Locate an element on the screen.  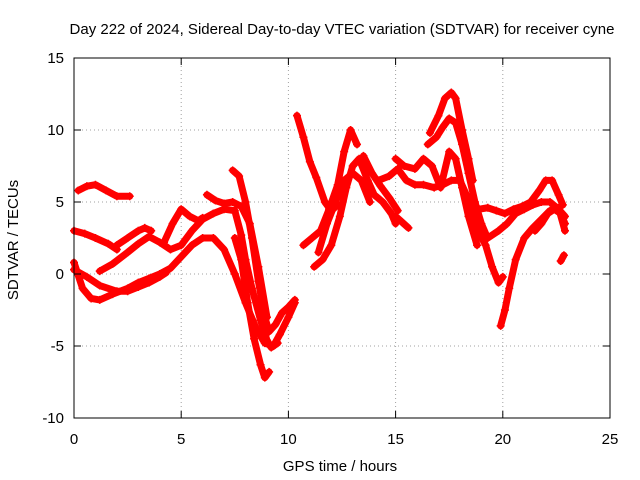
x-axis-label: GPS time / hours is located at coordinates (340, 466).